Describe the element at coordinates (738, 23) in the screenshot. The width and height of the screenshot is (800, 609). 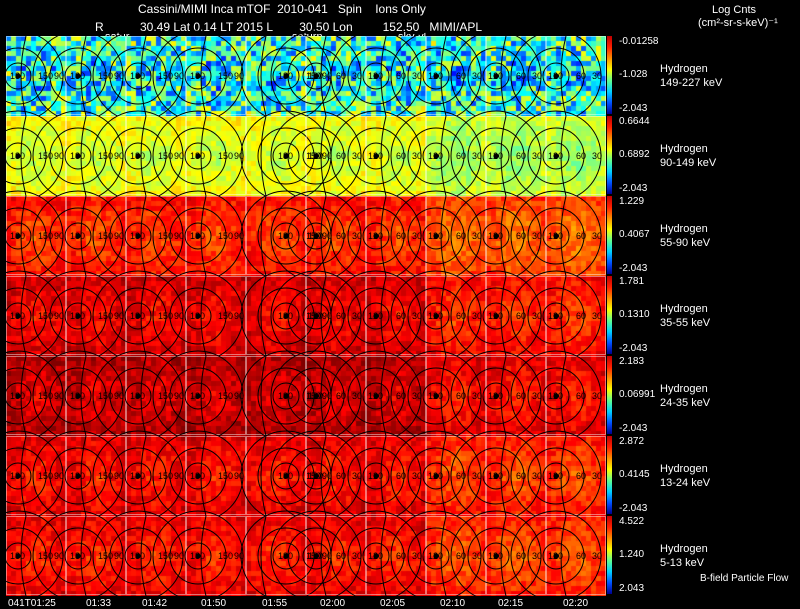
I see `units-label: (cm²-sr-s-keV)⁻¹` at that location.